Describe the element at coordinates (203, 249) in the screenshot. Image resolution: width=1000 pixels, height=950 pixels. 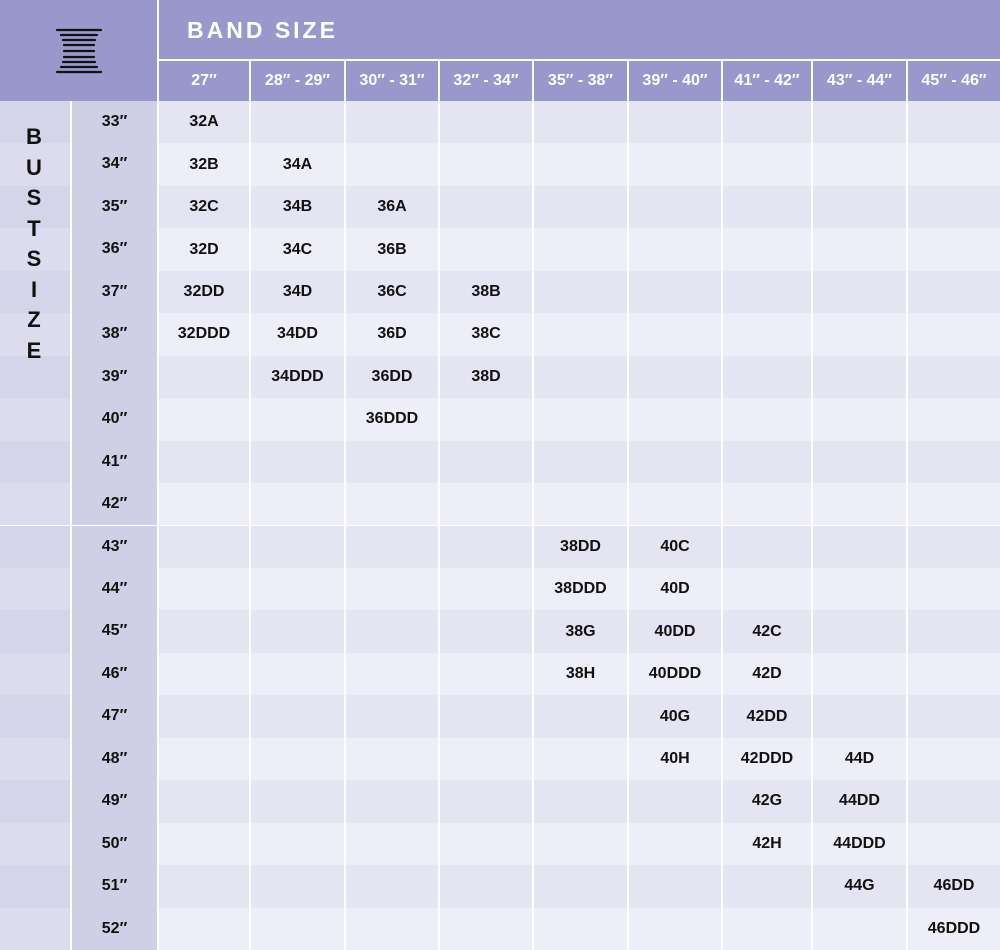
I see `cup-size-cell: 32D` at that location.